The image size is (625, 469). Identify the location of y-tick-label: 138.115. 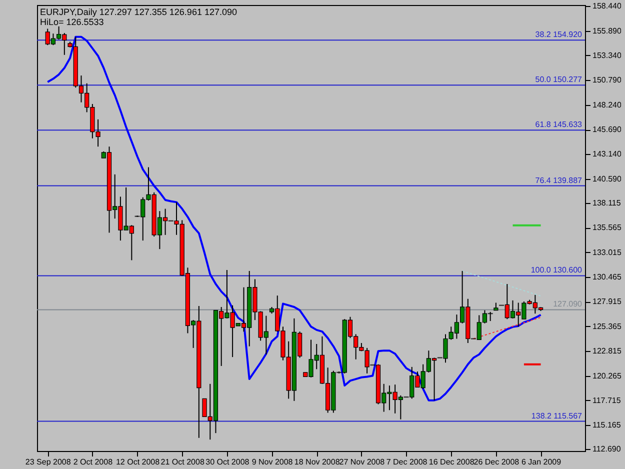
(607, 203).